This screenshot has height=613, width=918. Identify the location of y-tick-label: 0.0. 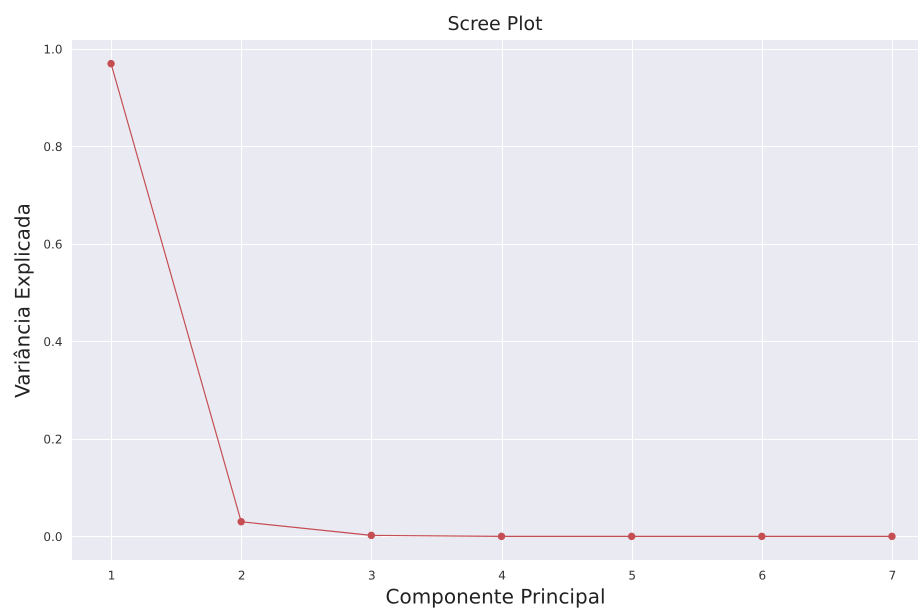
(52, 537).